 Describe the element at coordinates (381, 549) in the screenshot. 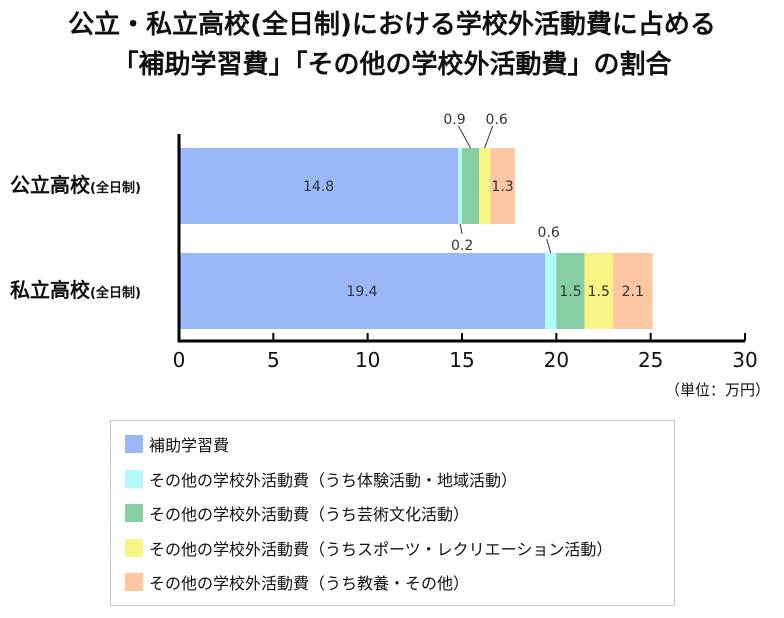

I see `legend-label-4: その他の学校外活動費（うちスポーツ・レクリエーション活動）` at that location.